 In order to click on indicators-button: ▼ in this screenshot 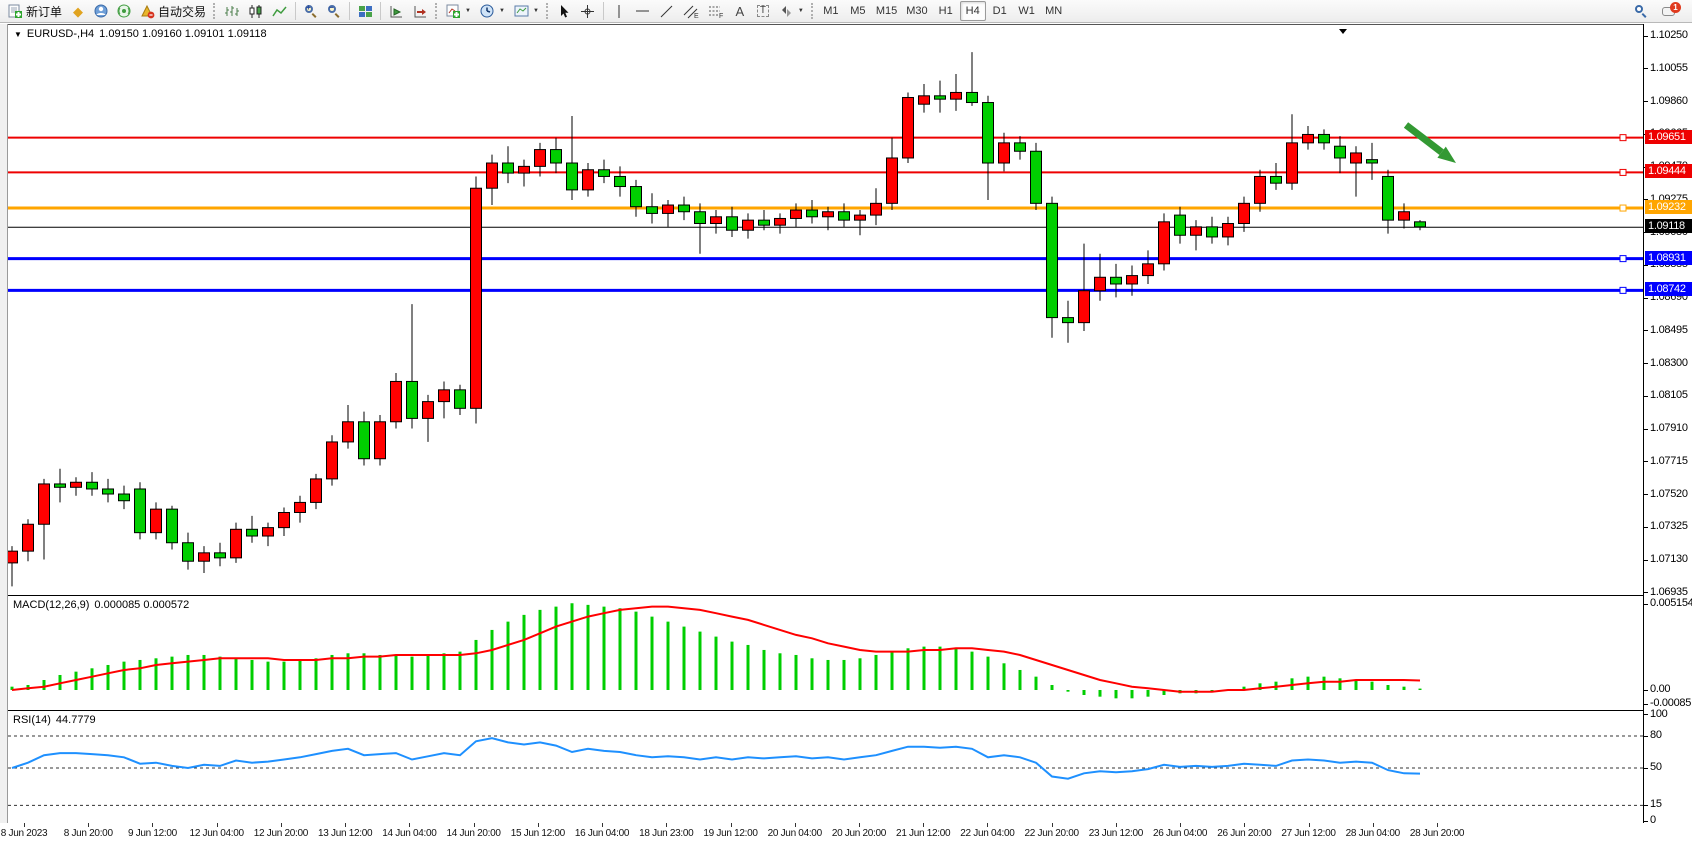, I will do `click(458, 11)`.